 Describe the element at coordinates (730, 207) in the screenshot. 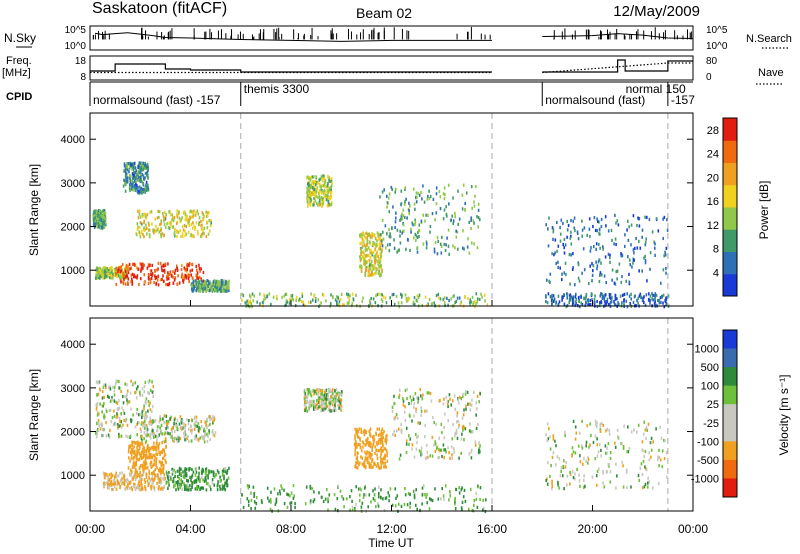

I see `power-colorbar-frame` at that location.